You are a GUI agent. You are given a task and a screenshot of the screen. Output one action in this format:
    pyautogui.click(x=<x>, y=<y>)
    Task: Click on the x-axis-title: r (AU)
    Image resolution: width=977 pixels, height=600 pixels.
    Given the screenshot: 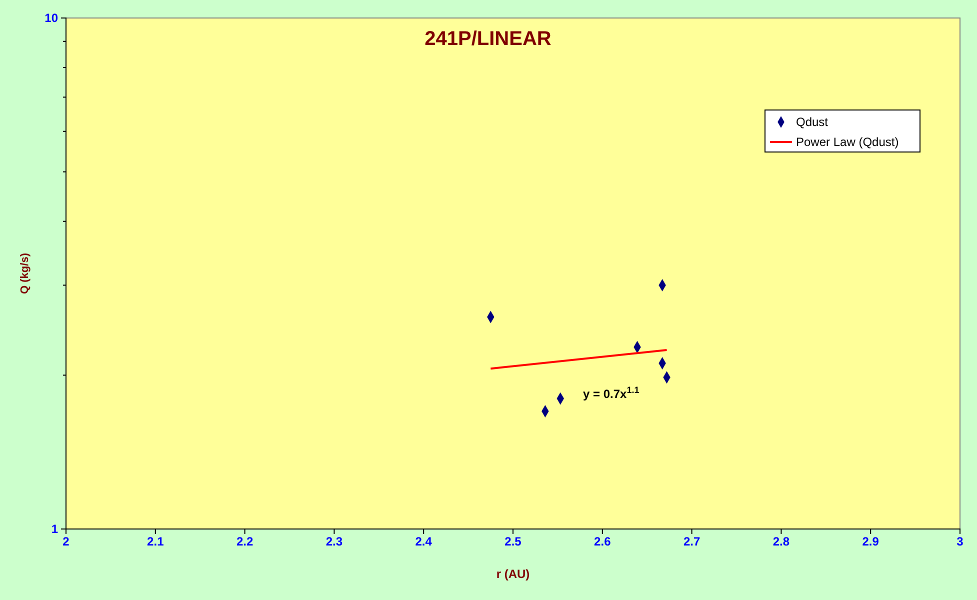 What is the action you would take?
    pyautogui.click(x=513, y=574)
    